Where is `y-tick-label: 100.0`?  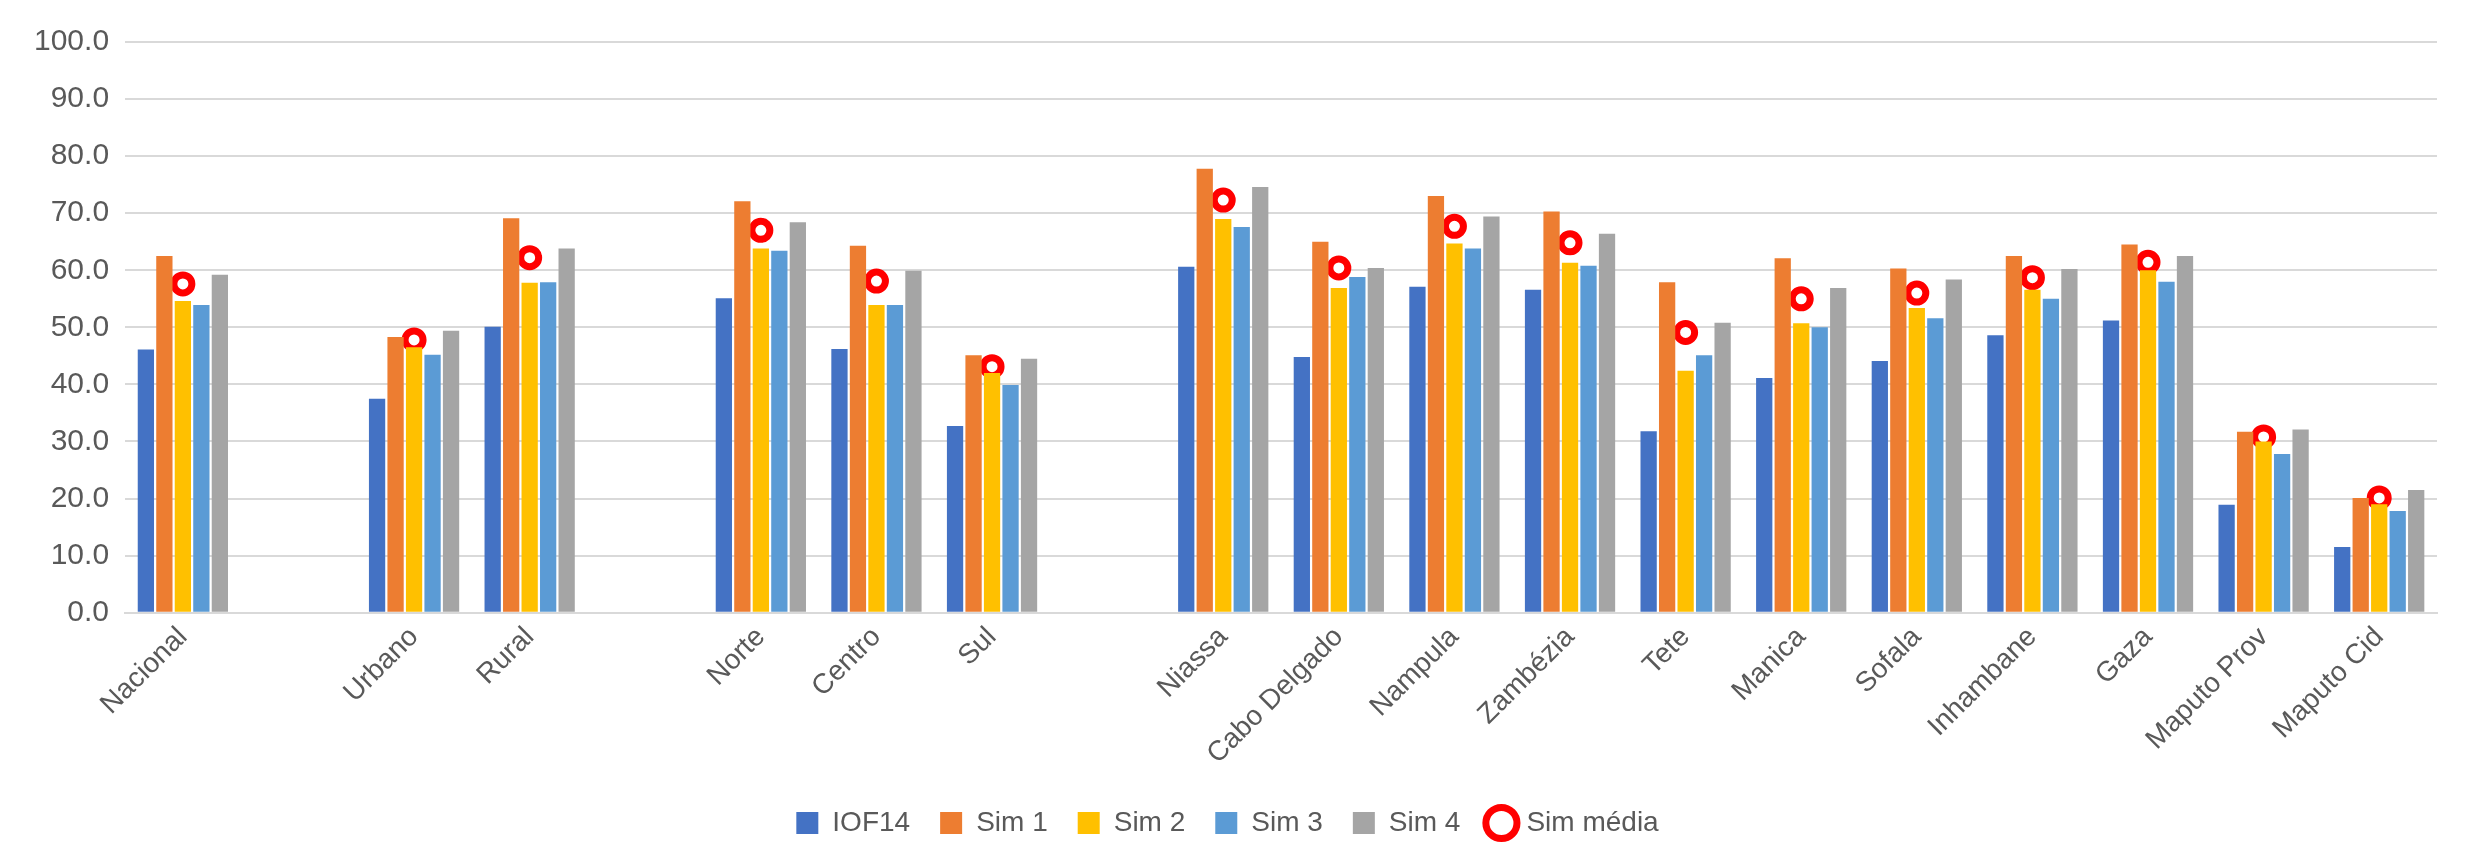
y-tick-label: 100.0 is located at coordinates (72, 40).